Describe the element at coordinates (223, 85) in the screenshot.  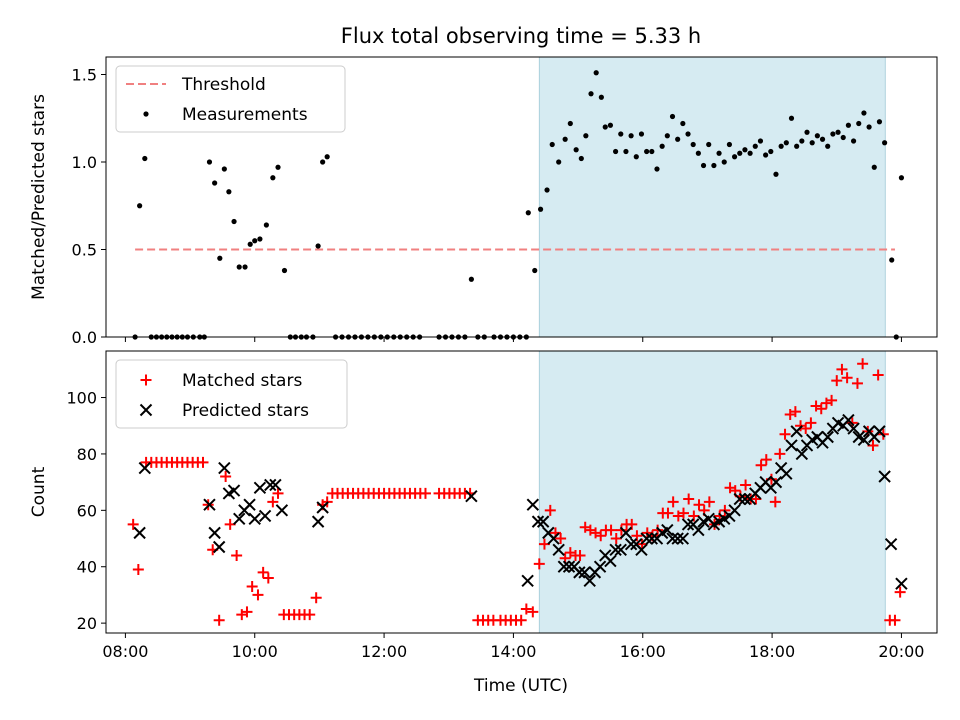
I see `legend-threshold-label: Threshold` at that location.